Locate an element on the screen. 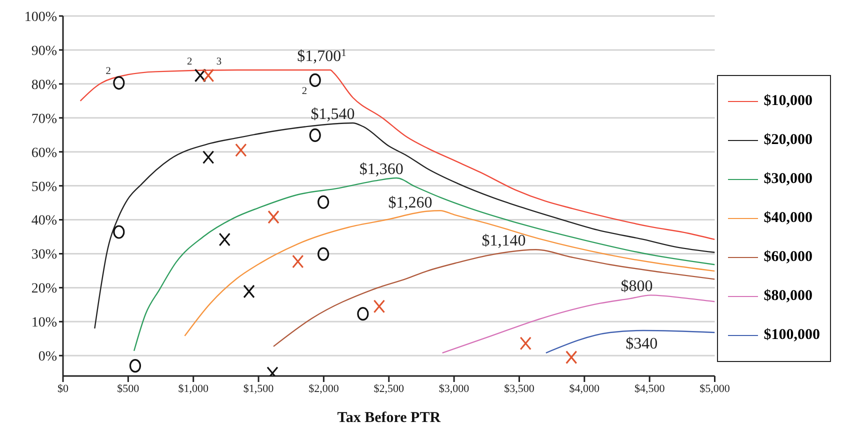 The image size is (841, 438). y-tick-label: 60% is located at coordinates (44, 153).